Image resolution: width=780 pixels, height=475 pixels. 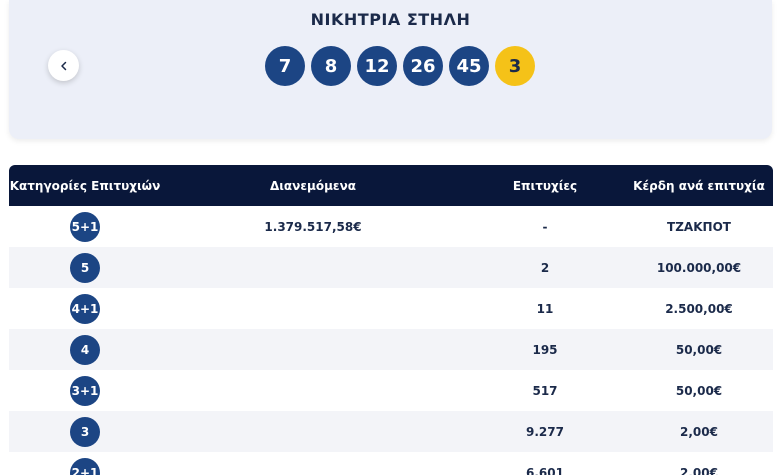 What do you see at coordinates (545, 268) in the screenshot?
I see `winners-cell: 2` at bounding box center [545, 268].